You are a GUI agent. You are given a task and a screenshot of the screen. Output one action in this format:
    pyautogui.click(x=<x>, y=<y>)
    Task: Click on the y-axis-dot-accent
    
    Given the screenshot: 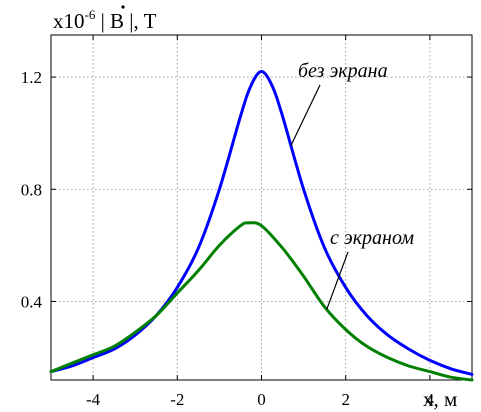 What is the action you would take?
    pyautogui.click(x=123, y=7)
    